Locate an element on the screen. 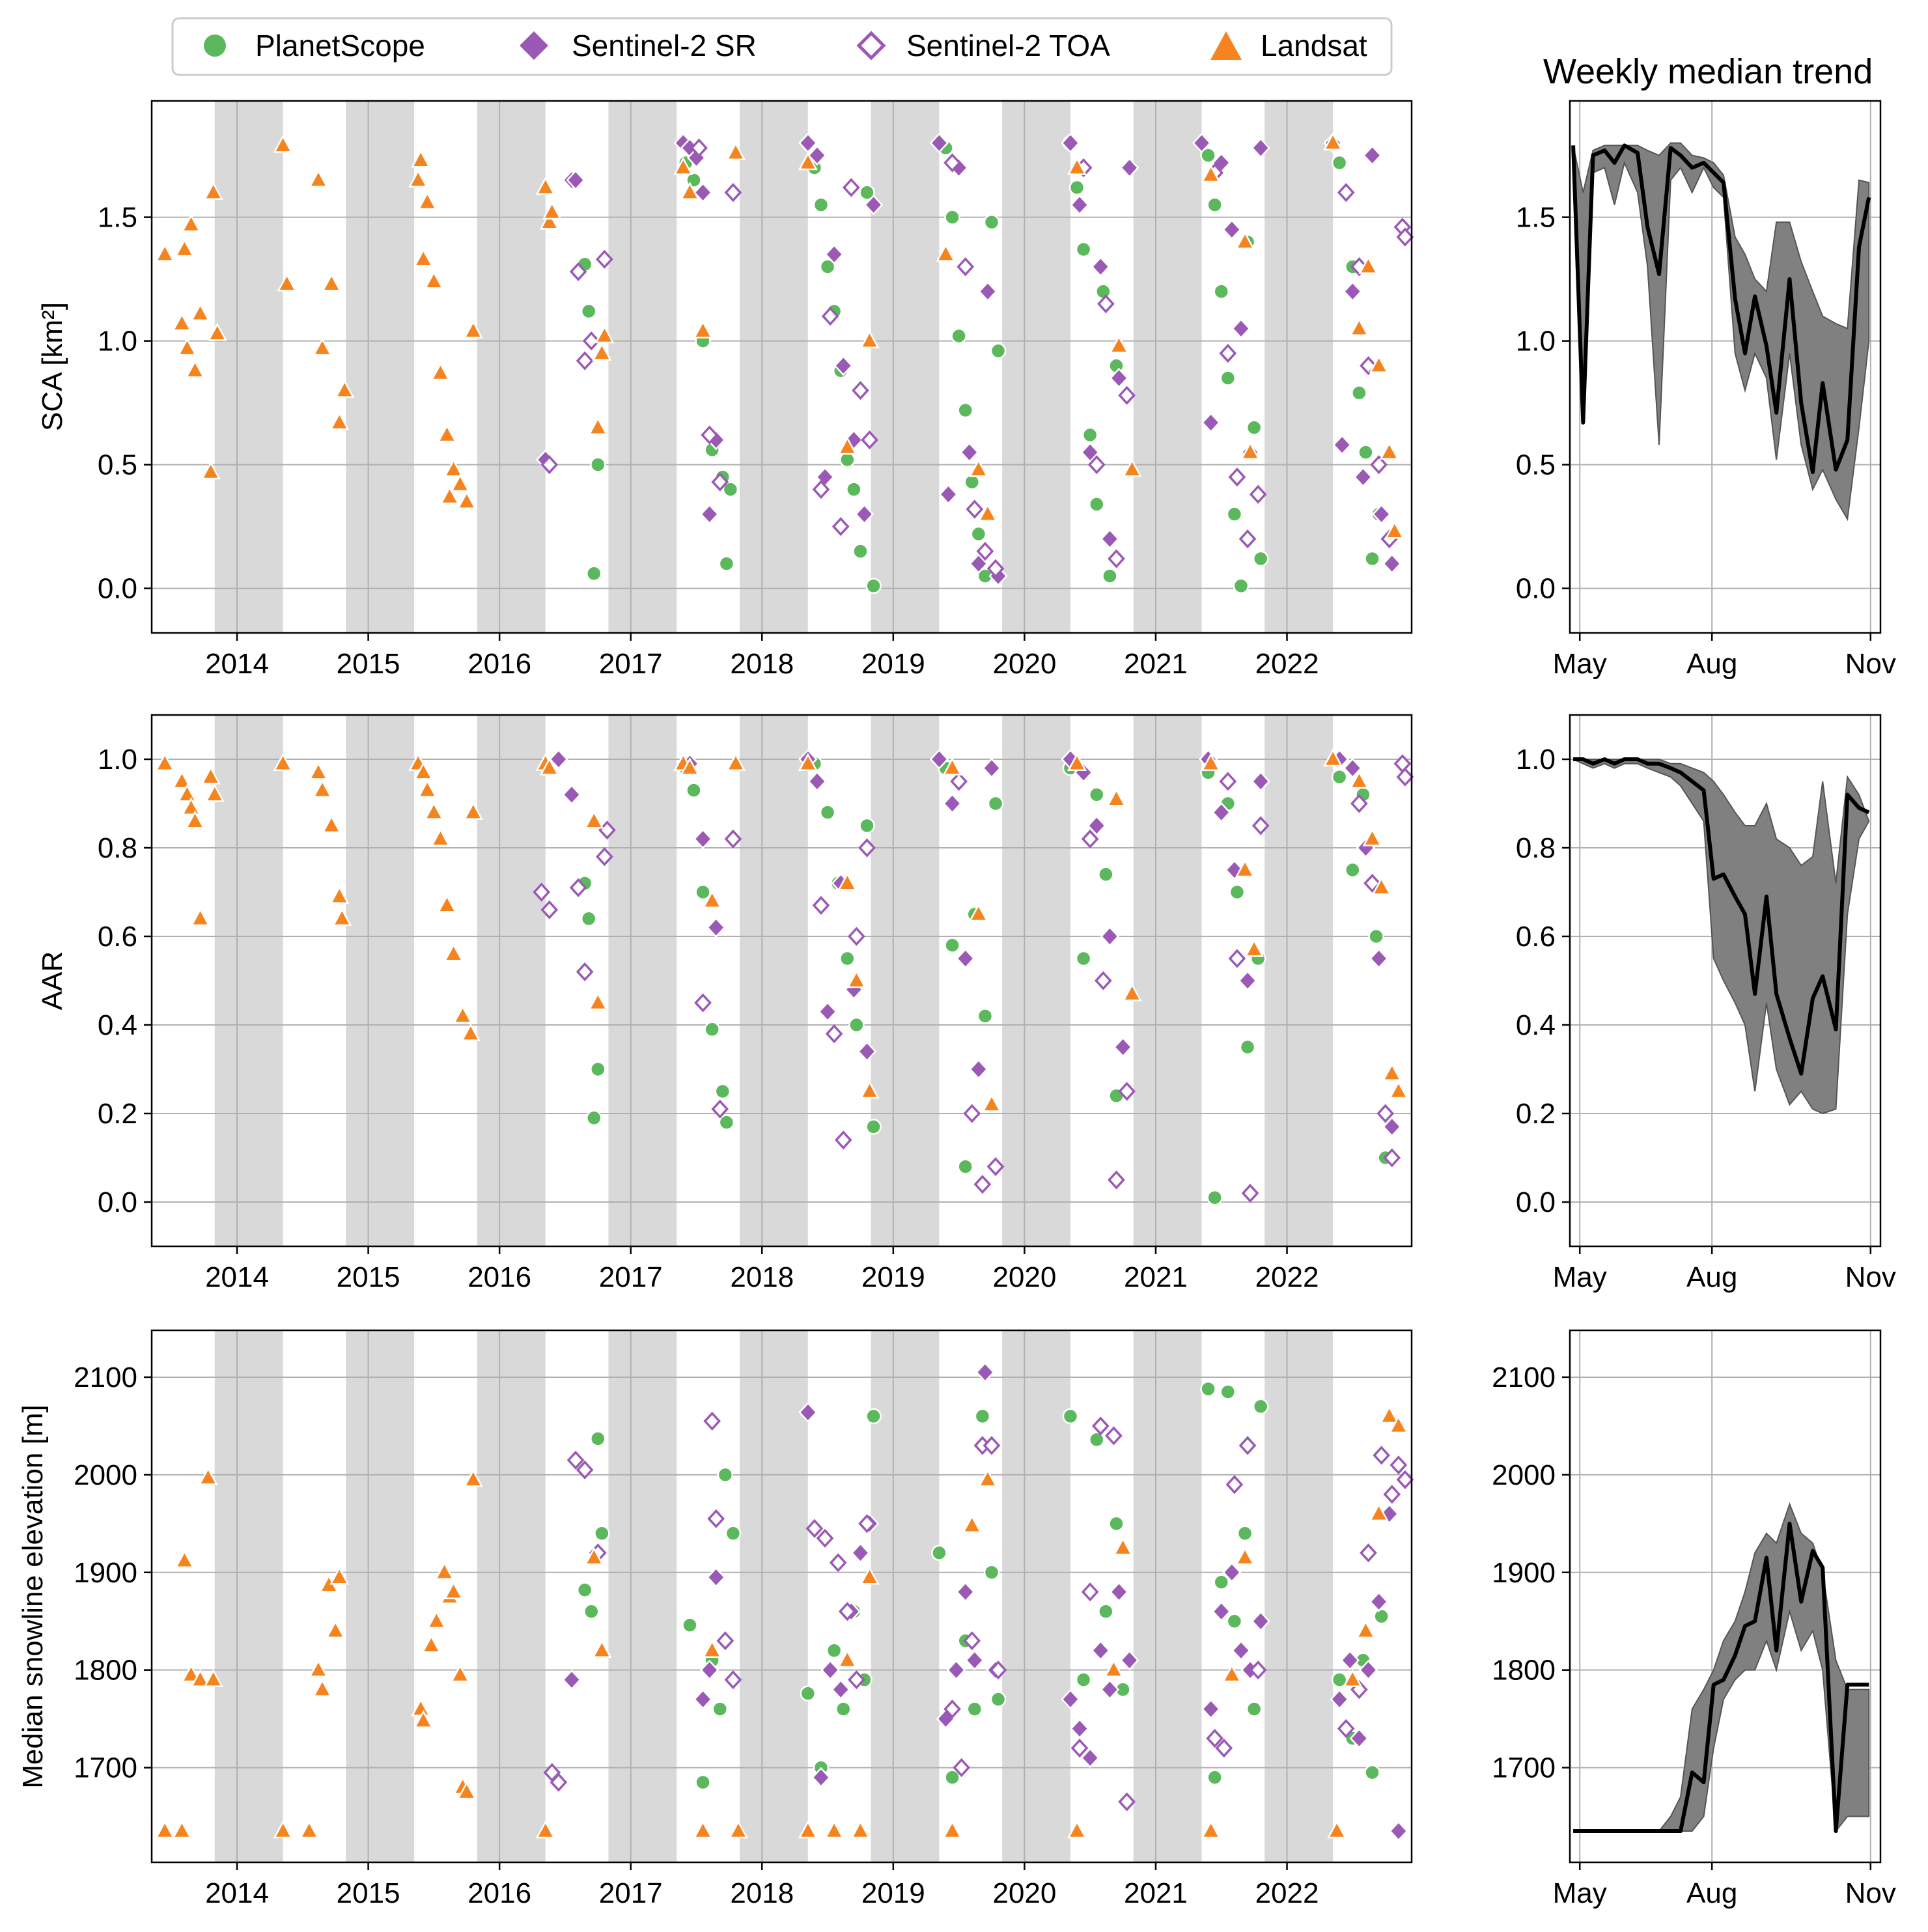  y-axis-label: Median snowline elevation [m] is located at coordinates (33, 1597).